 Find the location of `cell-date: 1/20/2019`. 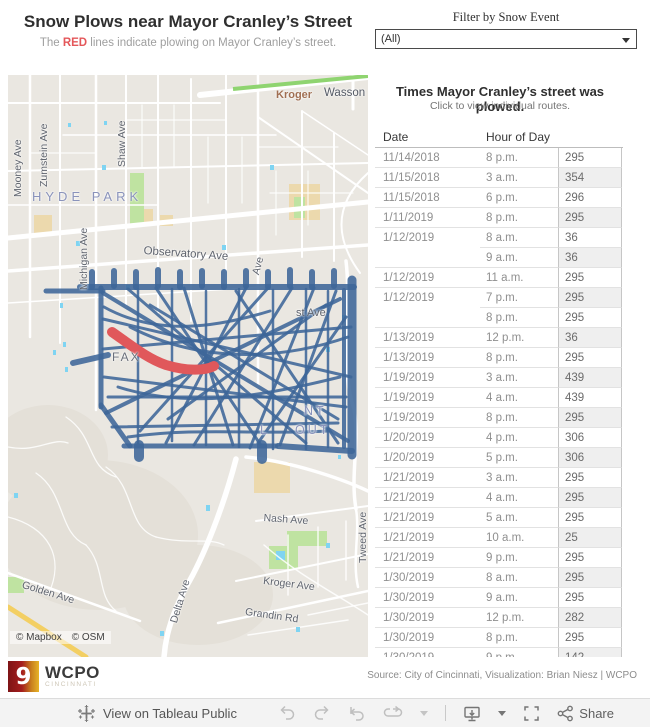

cell-date: 1/20/2019 is located at coordinates (427, 438).